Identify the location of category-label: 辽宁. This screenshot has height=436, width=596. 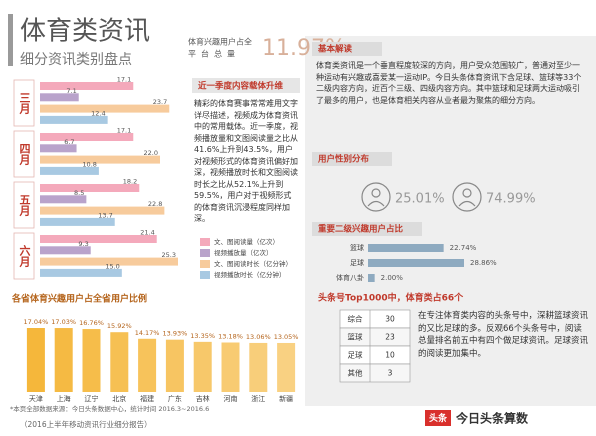
(92, 398).